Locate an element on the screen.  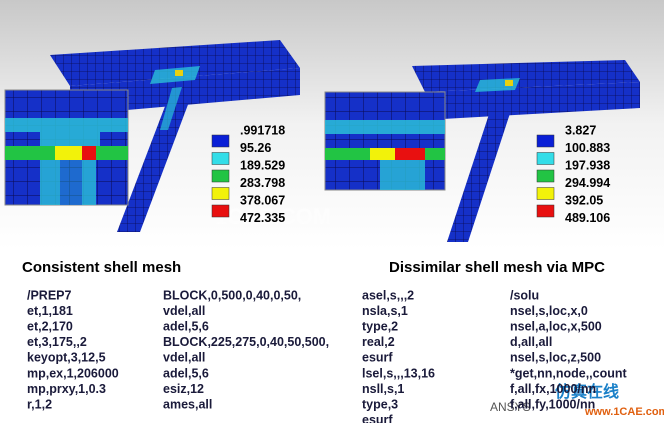
watermark: 1CAE.COM is located at coordinates (273, 216).